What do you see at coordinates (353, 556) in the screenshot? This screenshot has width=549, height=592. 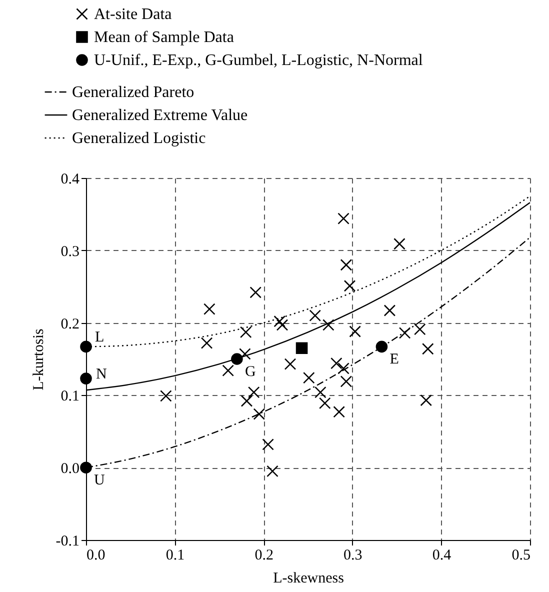 I see `x-tick-label: 0.3` at bounding box center [353, 556].